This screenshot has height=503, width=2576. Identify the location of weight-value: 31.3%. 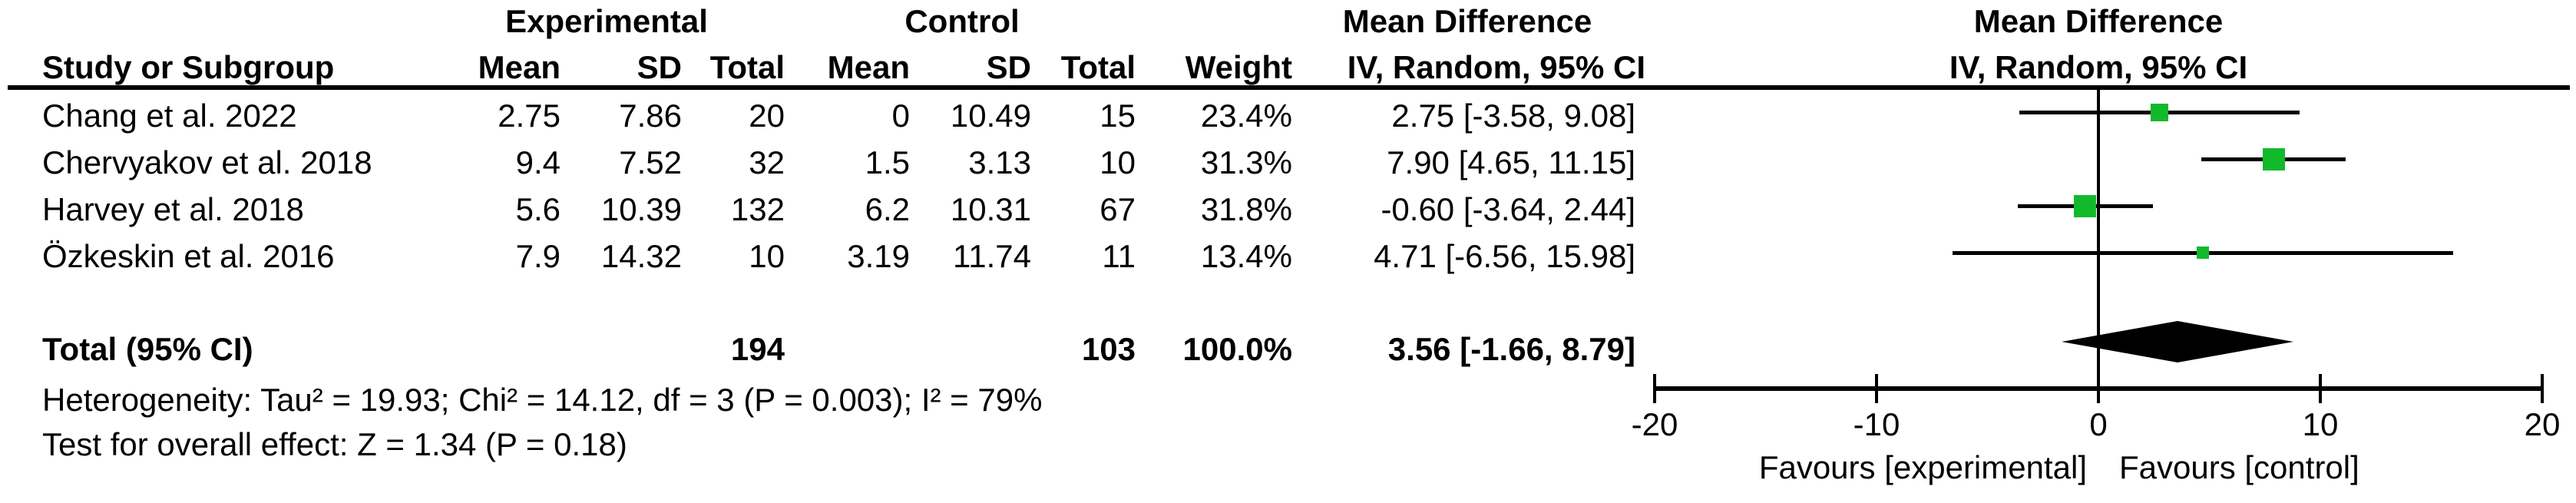
(1246, 162).